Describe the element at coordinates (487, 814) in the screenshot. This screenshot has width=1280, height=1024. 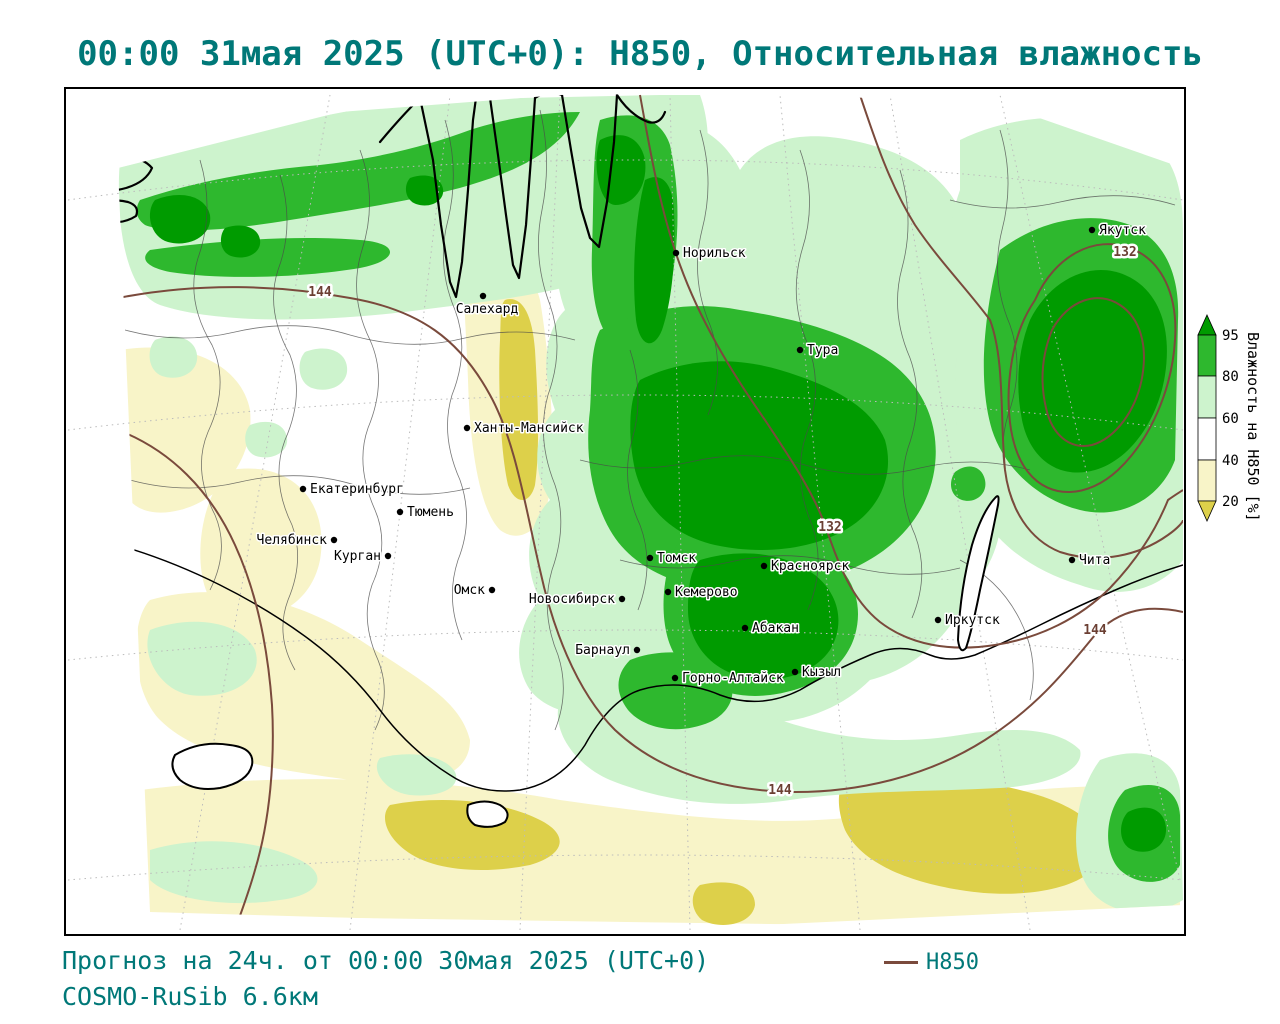
I see `lake-zaysan` at that location.